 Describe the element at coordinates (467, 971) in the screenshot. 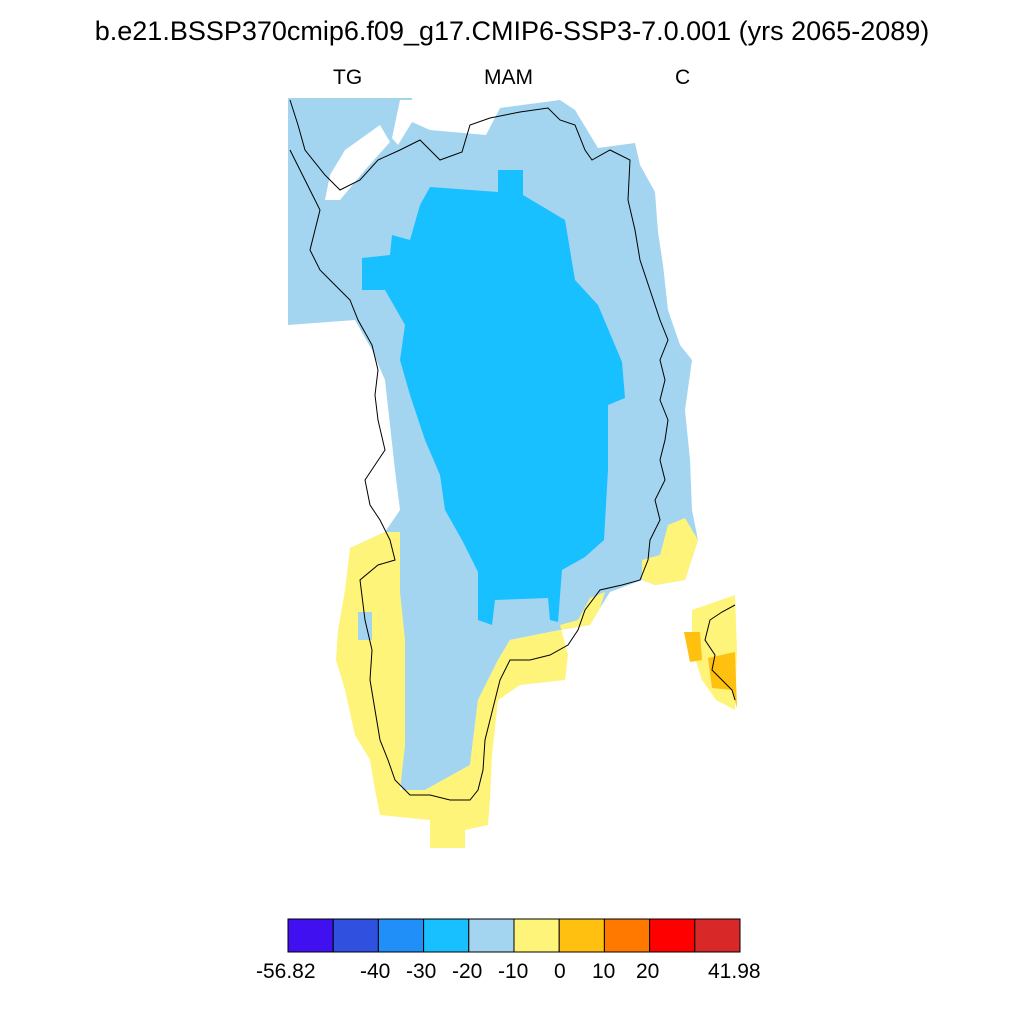

I see `colorbar-label-minus20: -20` at that location.